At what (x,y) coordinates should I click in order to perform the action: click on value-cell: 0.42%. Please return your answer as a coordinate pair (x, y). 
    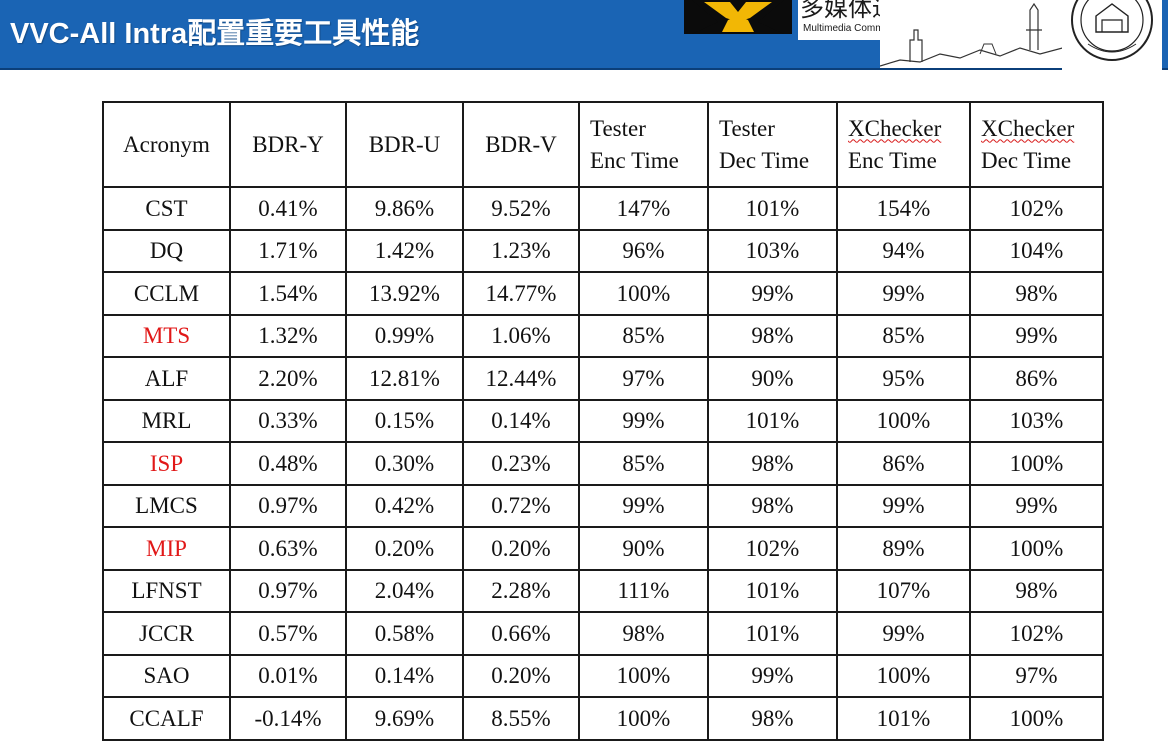
    Looking at the image, I should click on (404, 505).